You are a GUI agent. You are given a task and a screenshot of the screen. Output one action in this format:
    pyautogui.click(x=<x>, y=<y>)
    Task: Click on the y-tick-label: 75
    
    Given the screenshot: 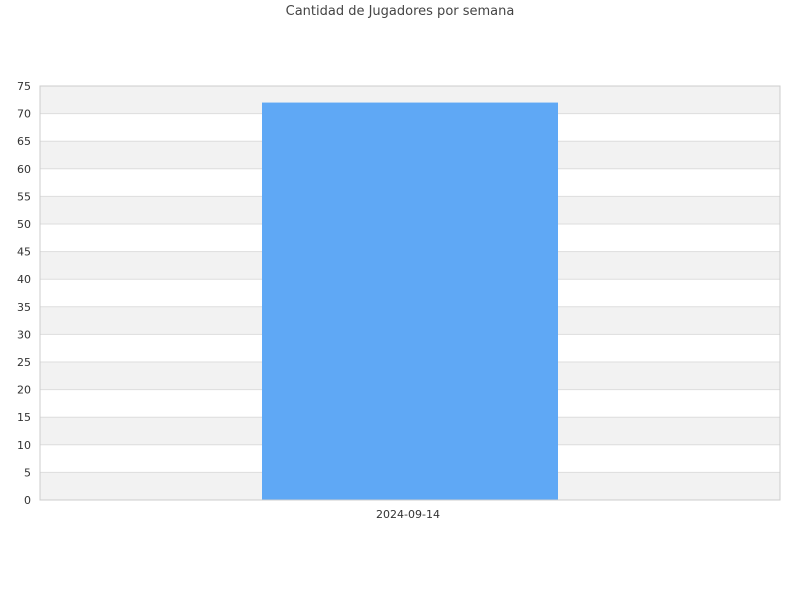 What is the action you would take?
    pyautogui.click(x=24, y=86)
    